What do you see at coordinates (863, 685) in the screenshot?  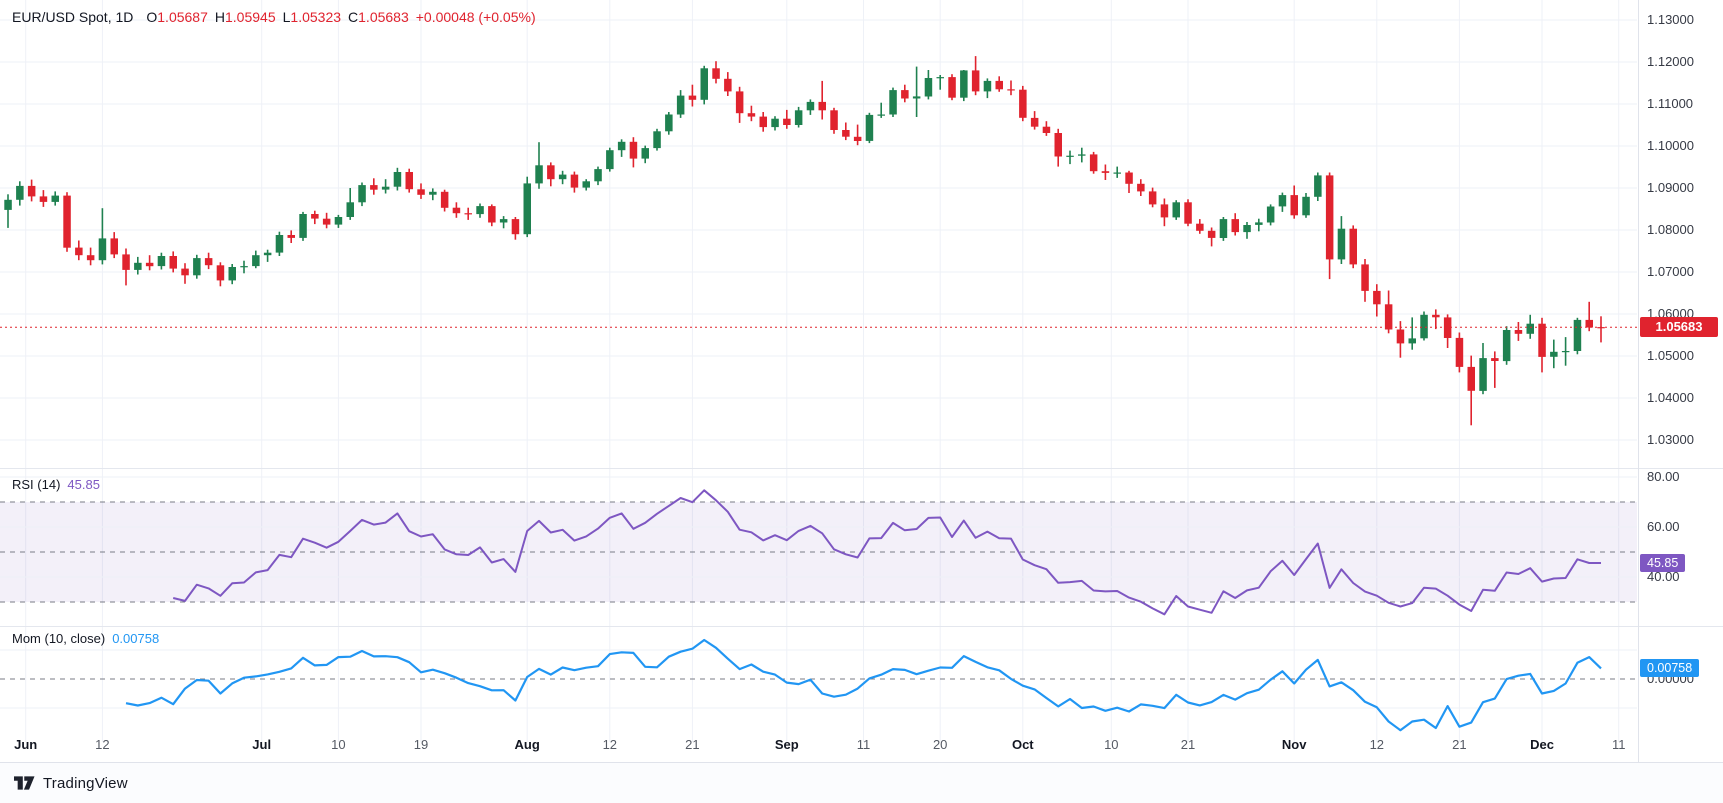 I see `momentum-line` at bounding box center [863, 685].